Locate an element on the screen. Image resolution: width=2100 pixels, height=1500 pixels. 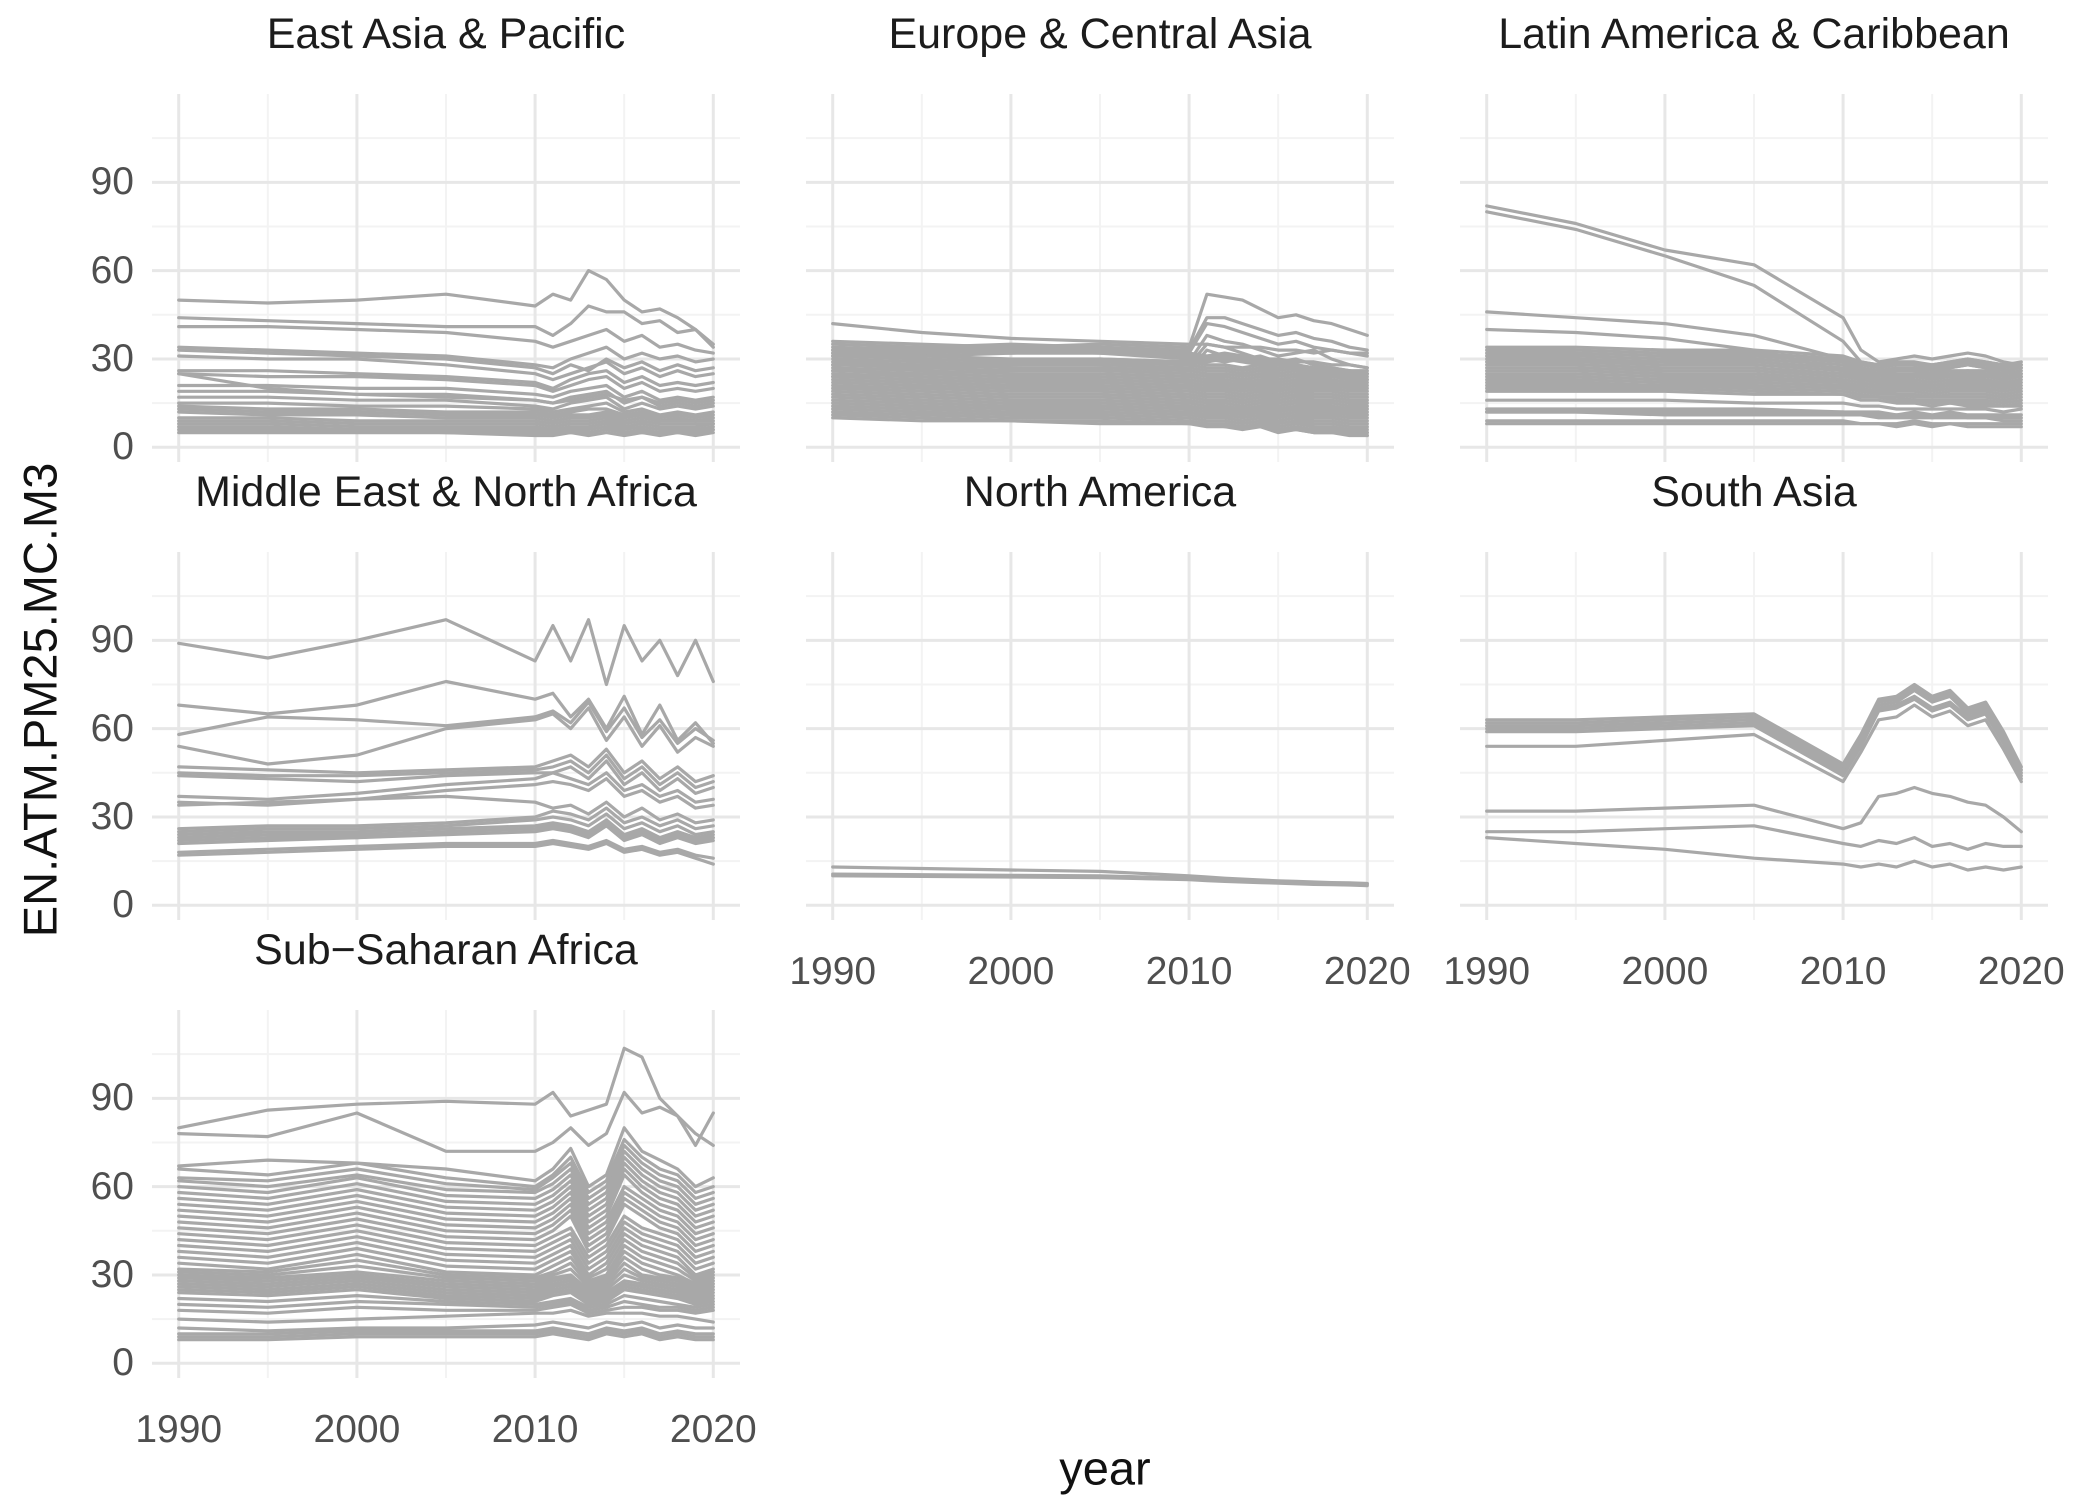
y-tick-label: 30 is located at coordinates (112, 1274).